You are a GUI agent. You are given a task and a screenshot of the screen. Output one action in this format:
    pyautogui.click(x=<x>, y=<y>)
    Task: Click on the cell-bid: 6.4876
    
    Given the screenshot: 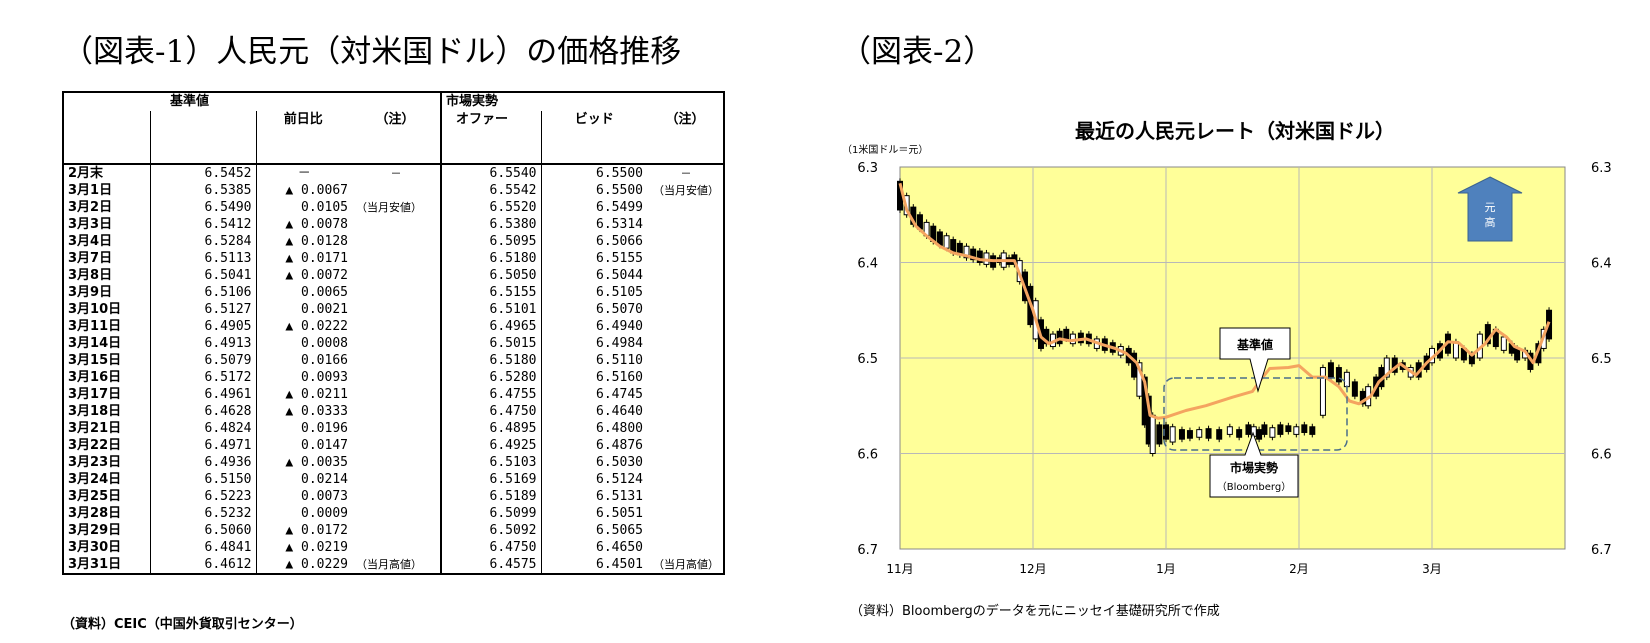 What is the action you would take?
    pyautogui.click(x=593, y=445)
    